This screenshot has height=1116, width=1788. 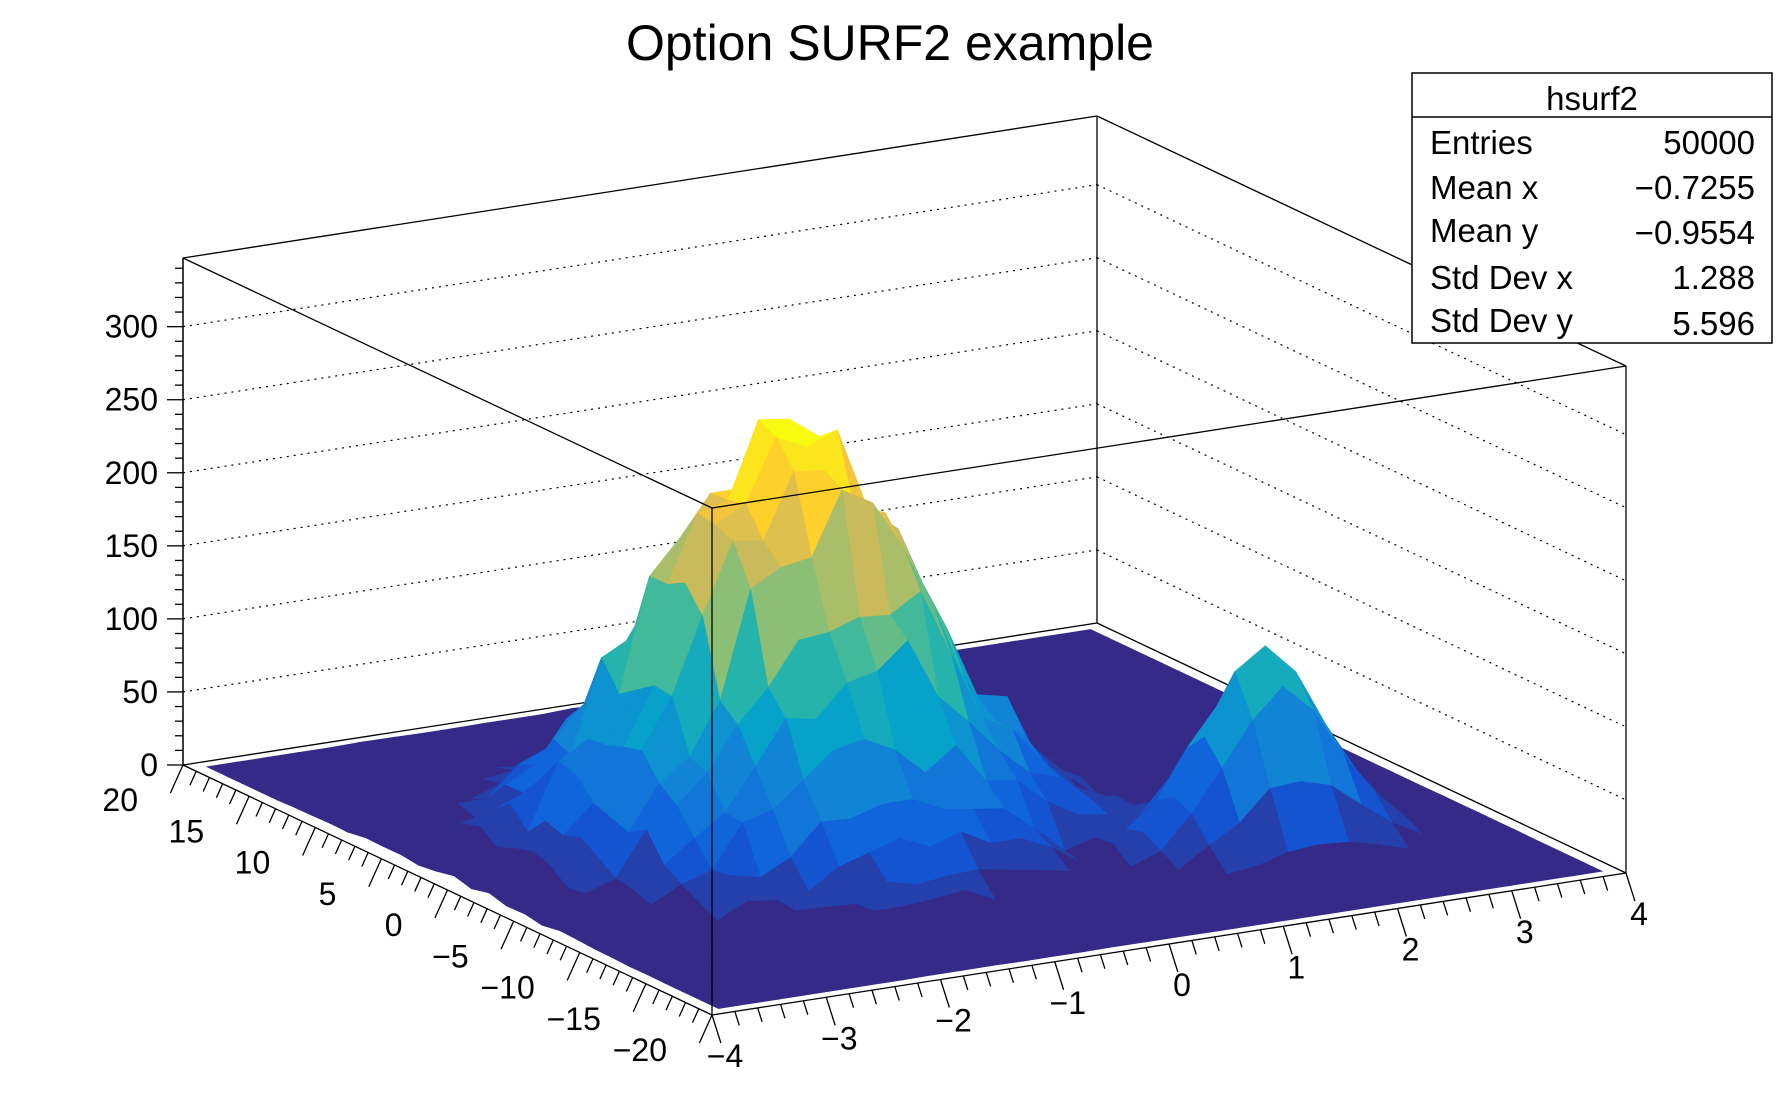 What do you see at coordinates (1484, 187) in the screenshot?
I see `stats-label-mean-x: Mean x` at bounding box center [1484, 187].